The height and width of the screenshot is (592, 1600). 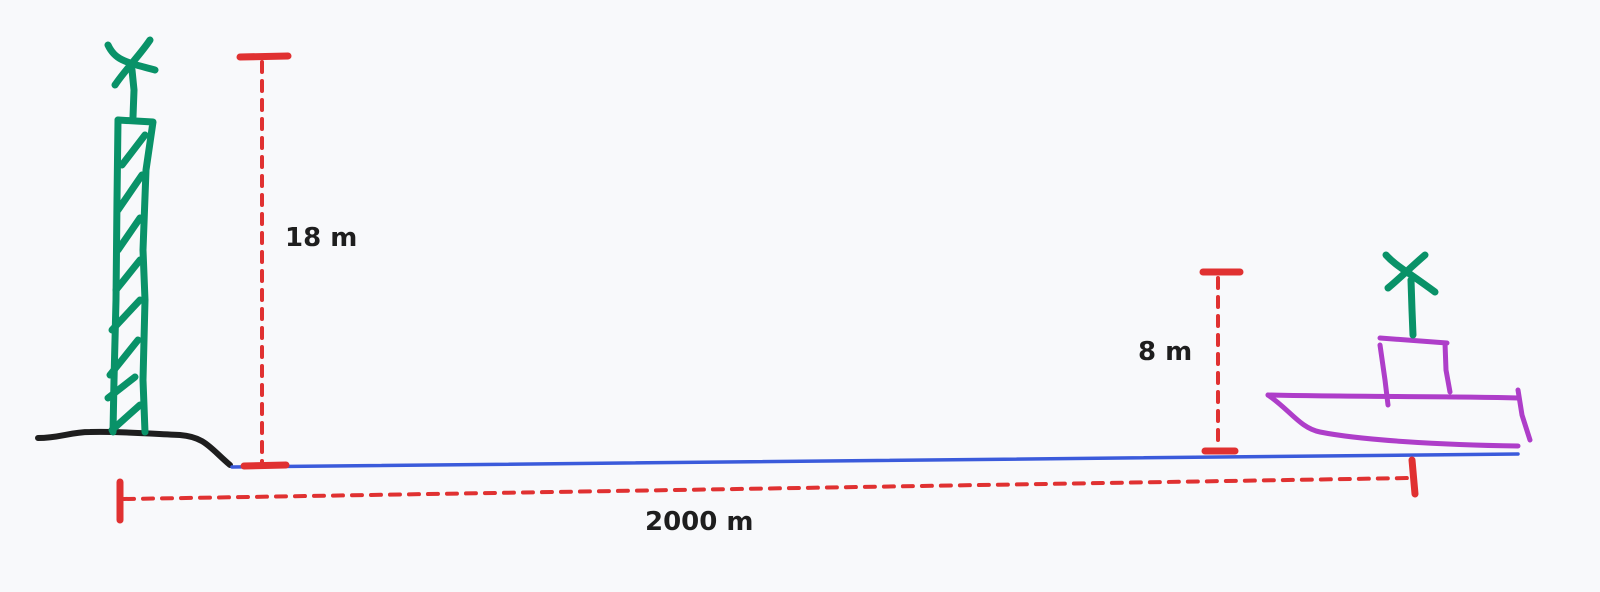 What do you see at coordinates (1165, 352) in the screenshot?
I see `boat-height-label: 8 m` at bounding box center [1165, 352].